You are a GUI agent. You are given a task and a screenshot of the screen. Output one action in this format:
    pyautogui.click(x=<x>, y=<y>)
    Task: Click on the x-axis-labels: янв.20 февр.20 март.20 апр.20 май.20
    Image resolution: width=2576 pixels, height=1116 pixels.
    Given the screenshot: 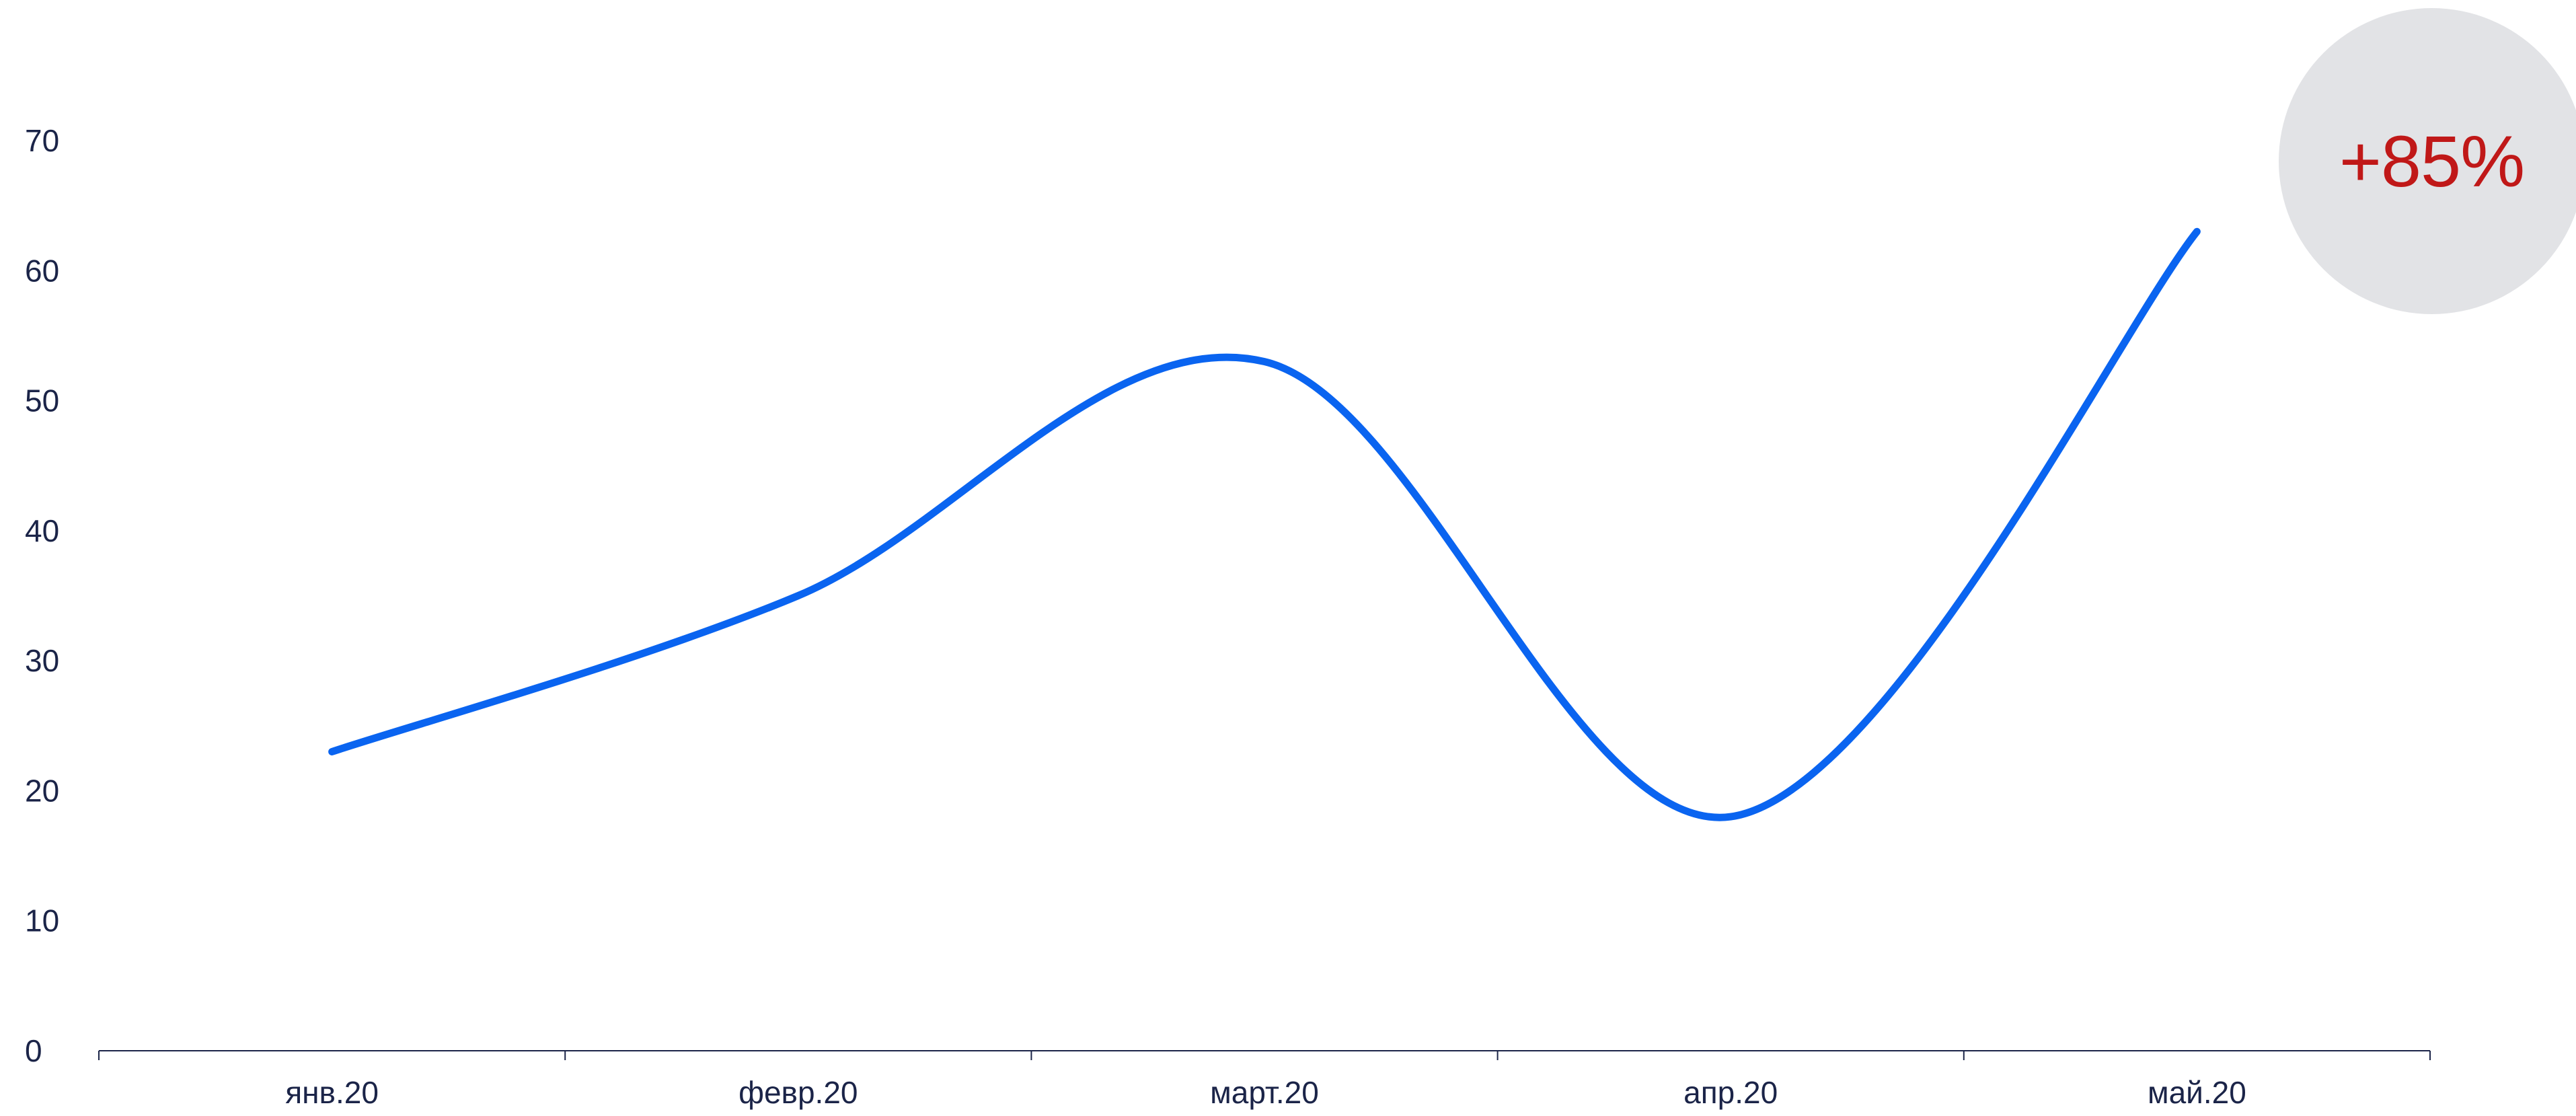 What is the action you would take?
    pyautogui.click(x=1265, y=1092)
    